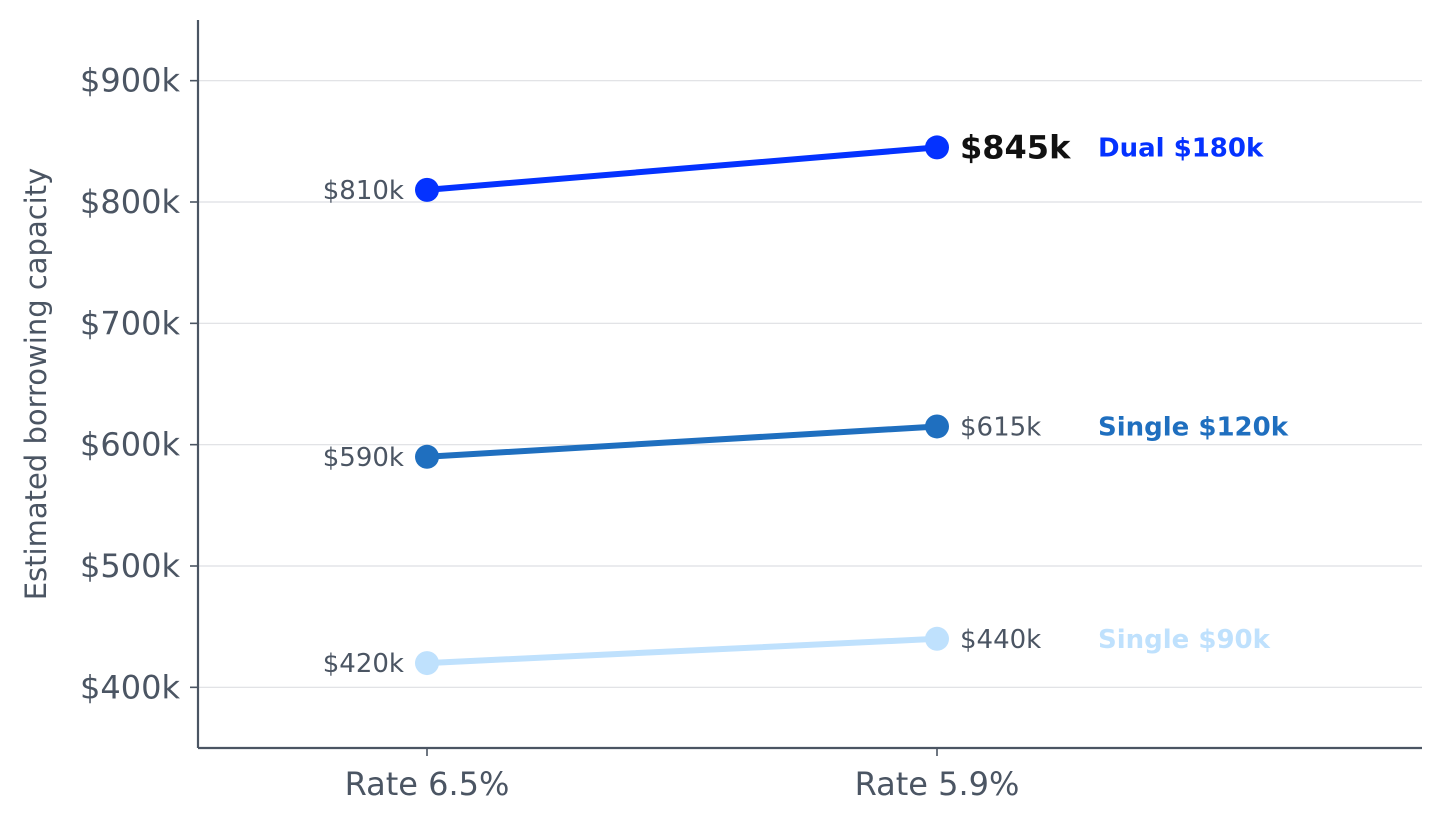 This screenshot has height=822, width=1442. Describe the element at coordinates (1193, 427) in the screenshot. I see `series-name-label: Single $120k` at that location.